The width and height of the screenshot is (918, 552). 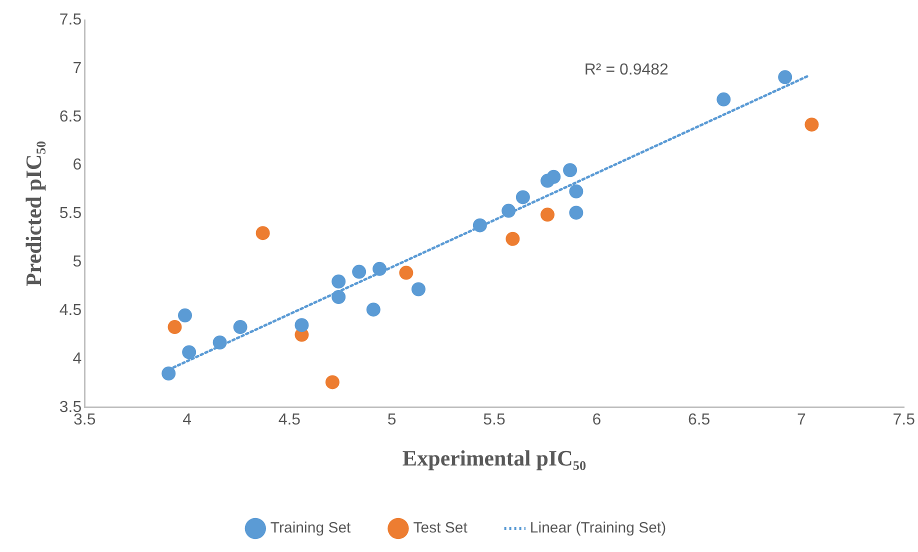 I want to click on x-tick-label: 5, so click(x=391, y=419).